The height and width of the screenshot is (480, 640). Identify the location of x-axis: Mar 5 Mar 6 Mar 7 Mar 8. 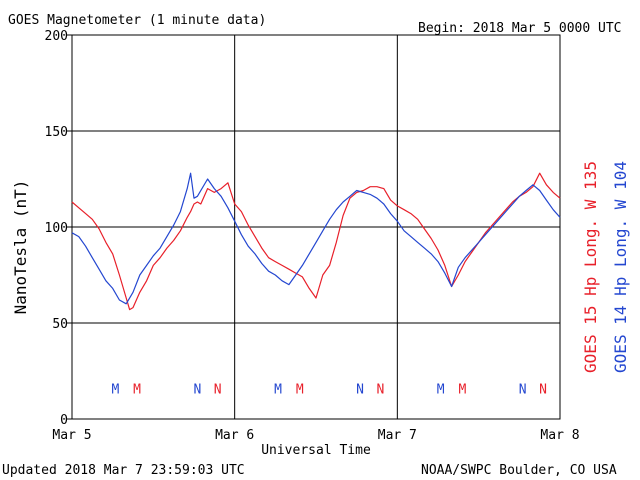
(315, 435).